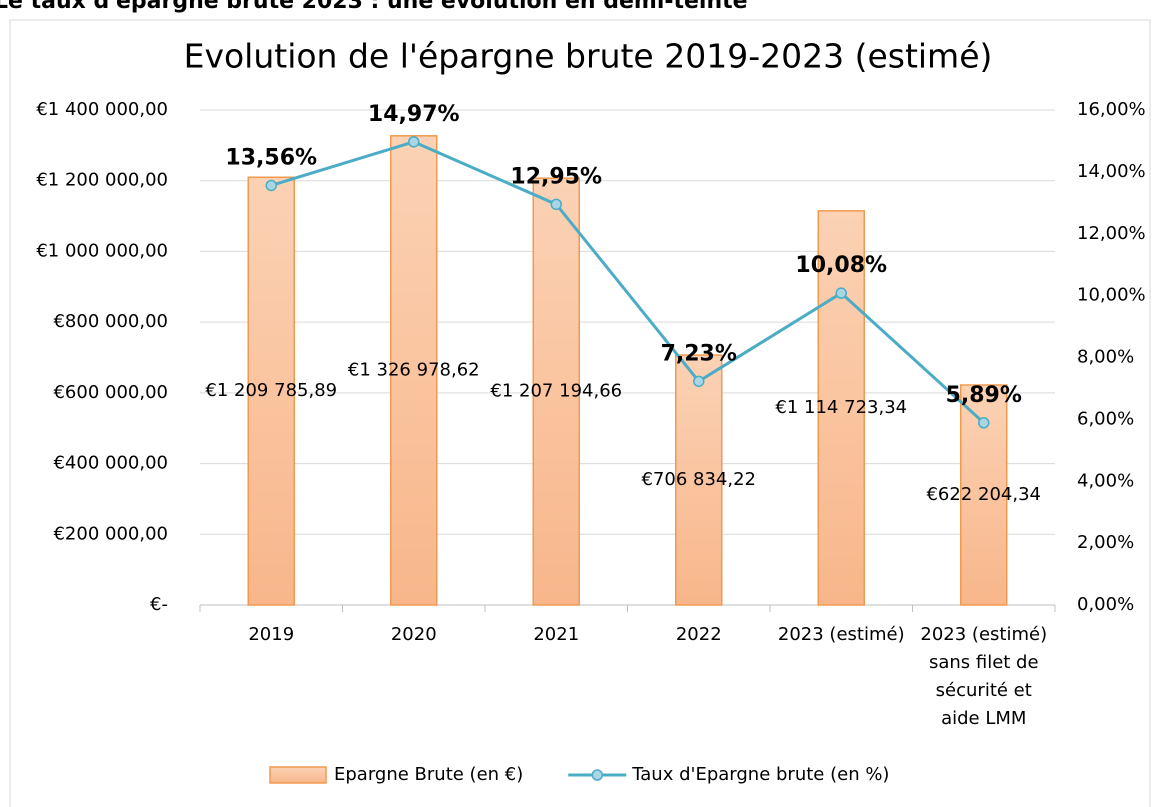  I want to click on bar-value-label: €622 204,34, so click(983, 494).